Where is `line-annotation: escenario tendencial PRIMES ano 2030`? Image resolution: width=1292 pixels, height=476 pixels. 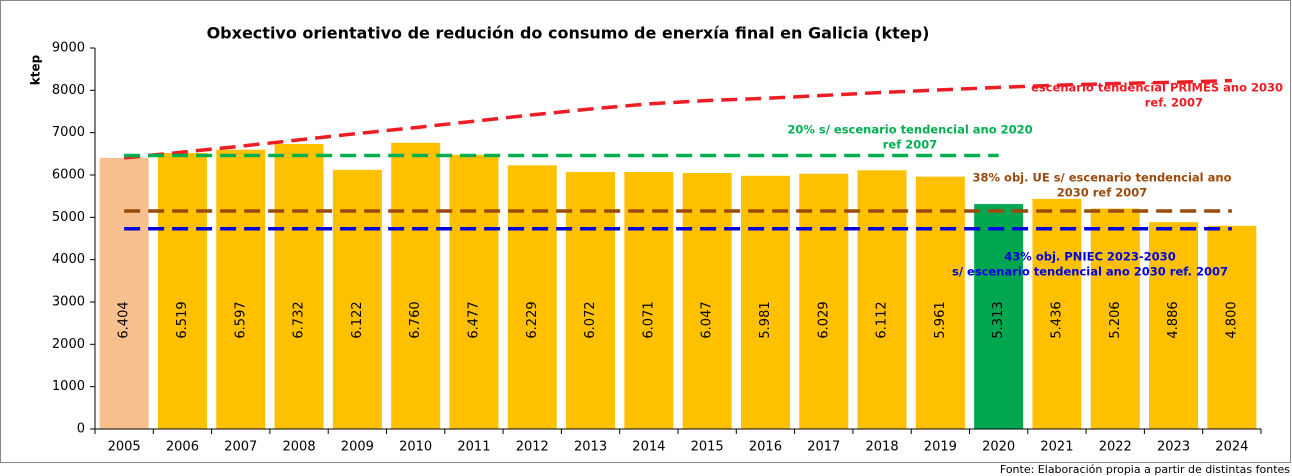 line-annotation: escenario tendencial PRIMES ano 2030 is located at coordinates (1157, 88).